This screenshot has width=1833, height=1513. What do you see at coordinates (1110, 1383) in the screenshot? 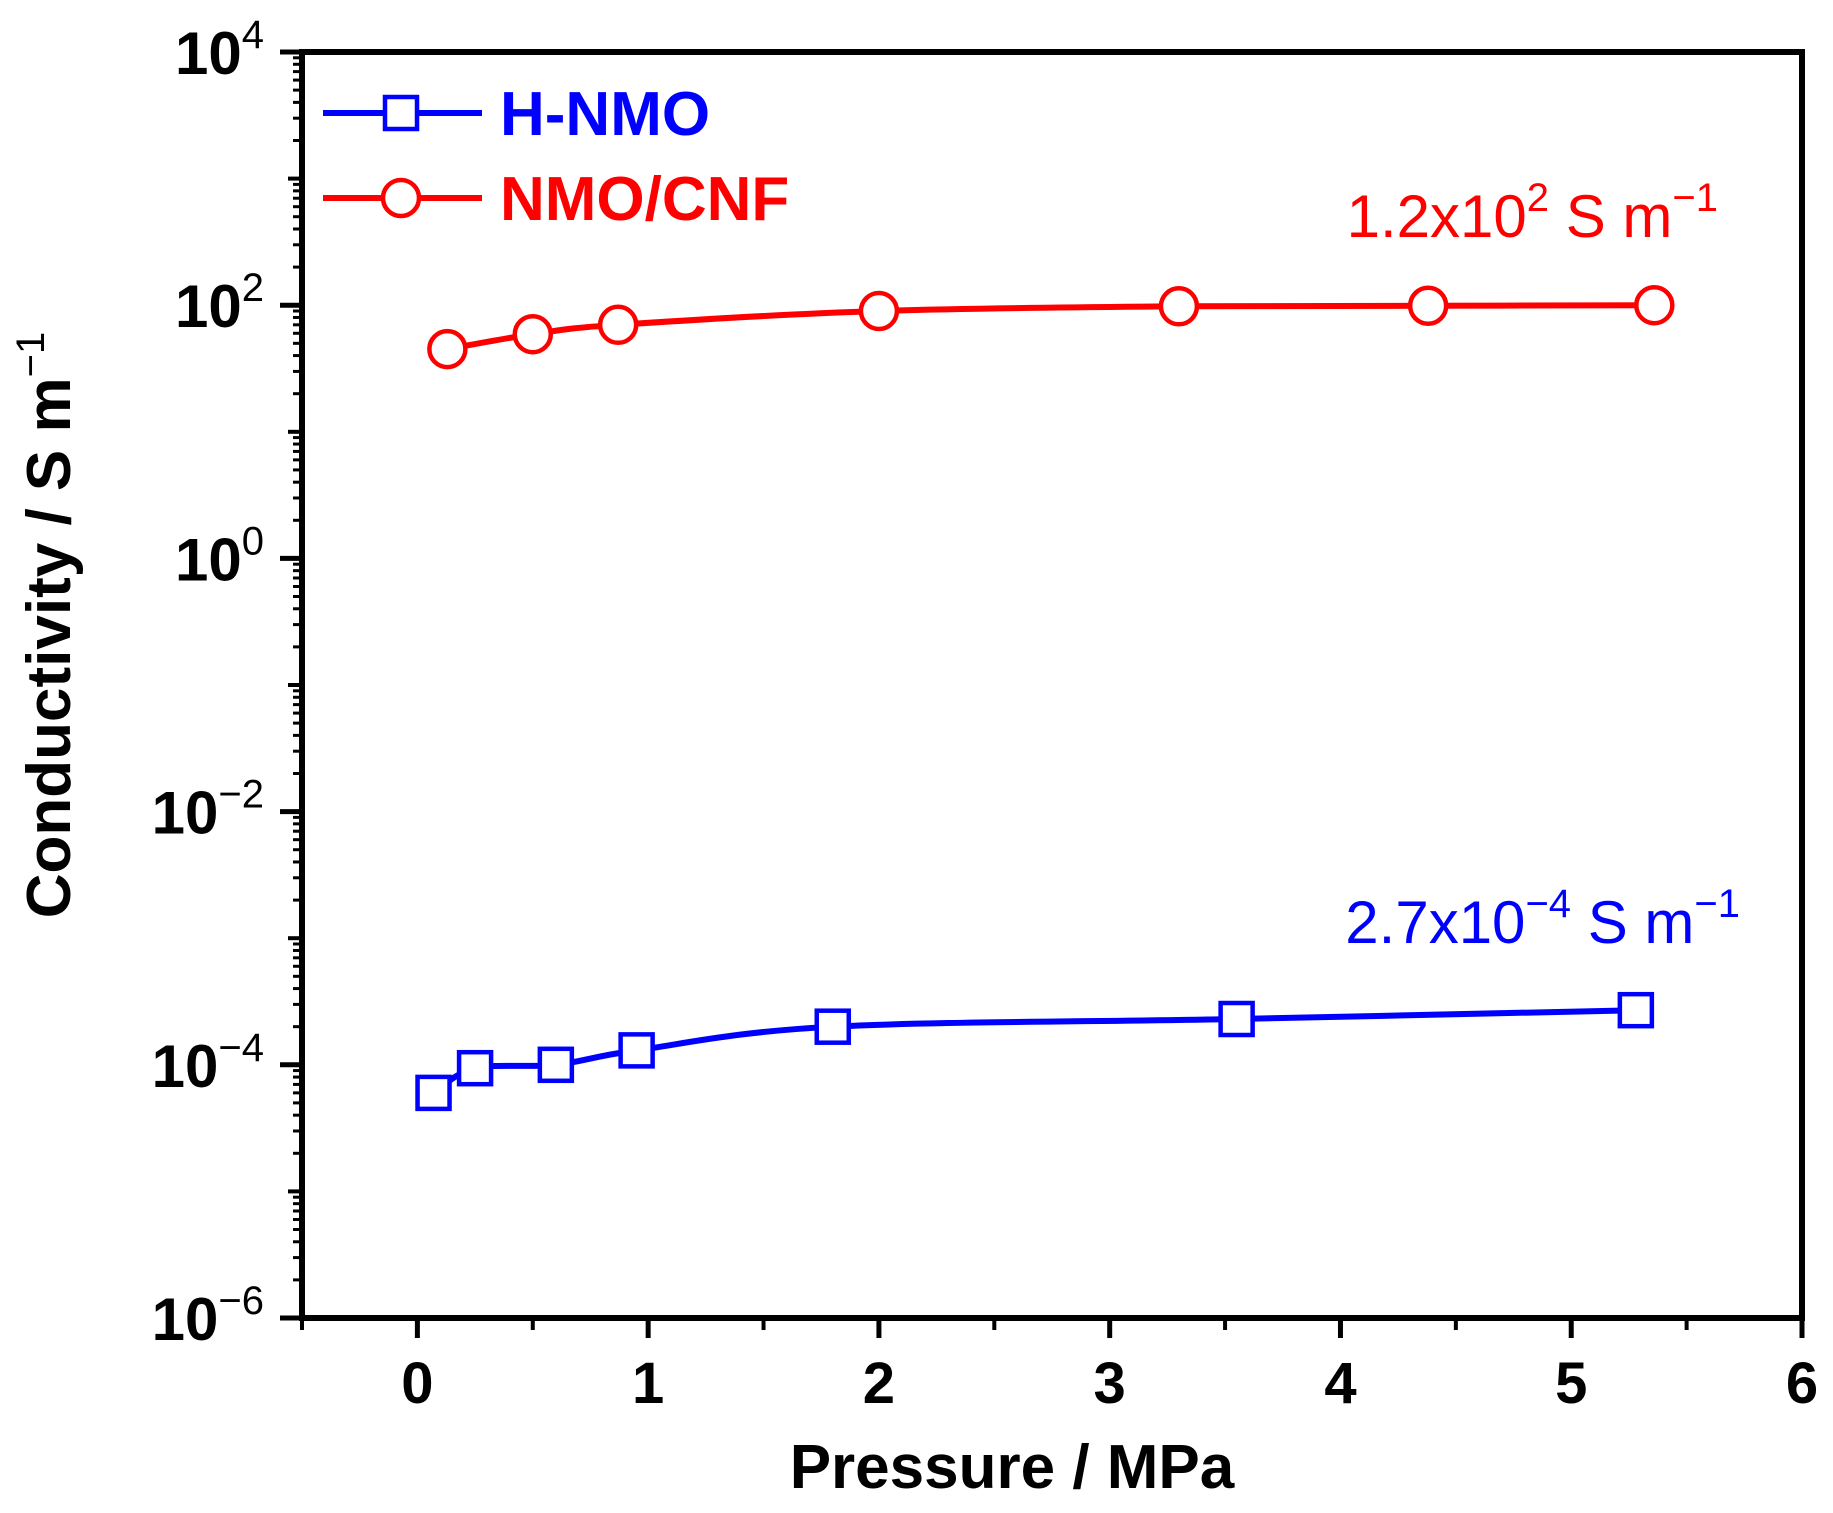
I see `x-tick-label: 3` at bounding box center [1110, 1383].